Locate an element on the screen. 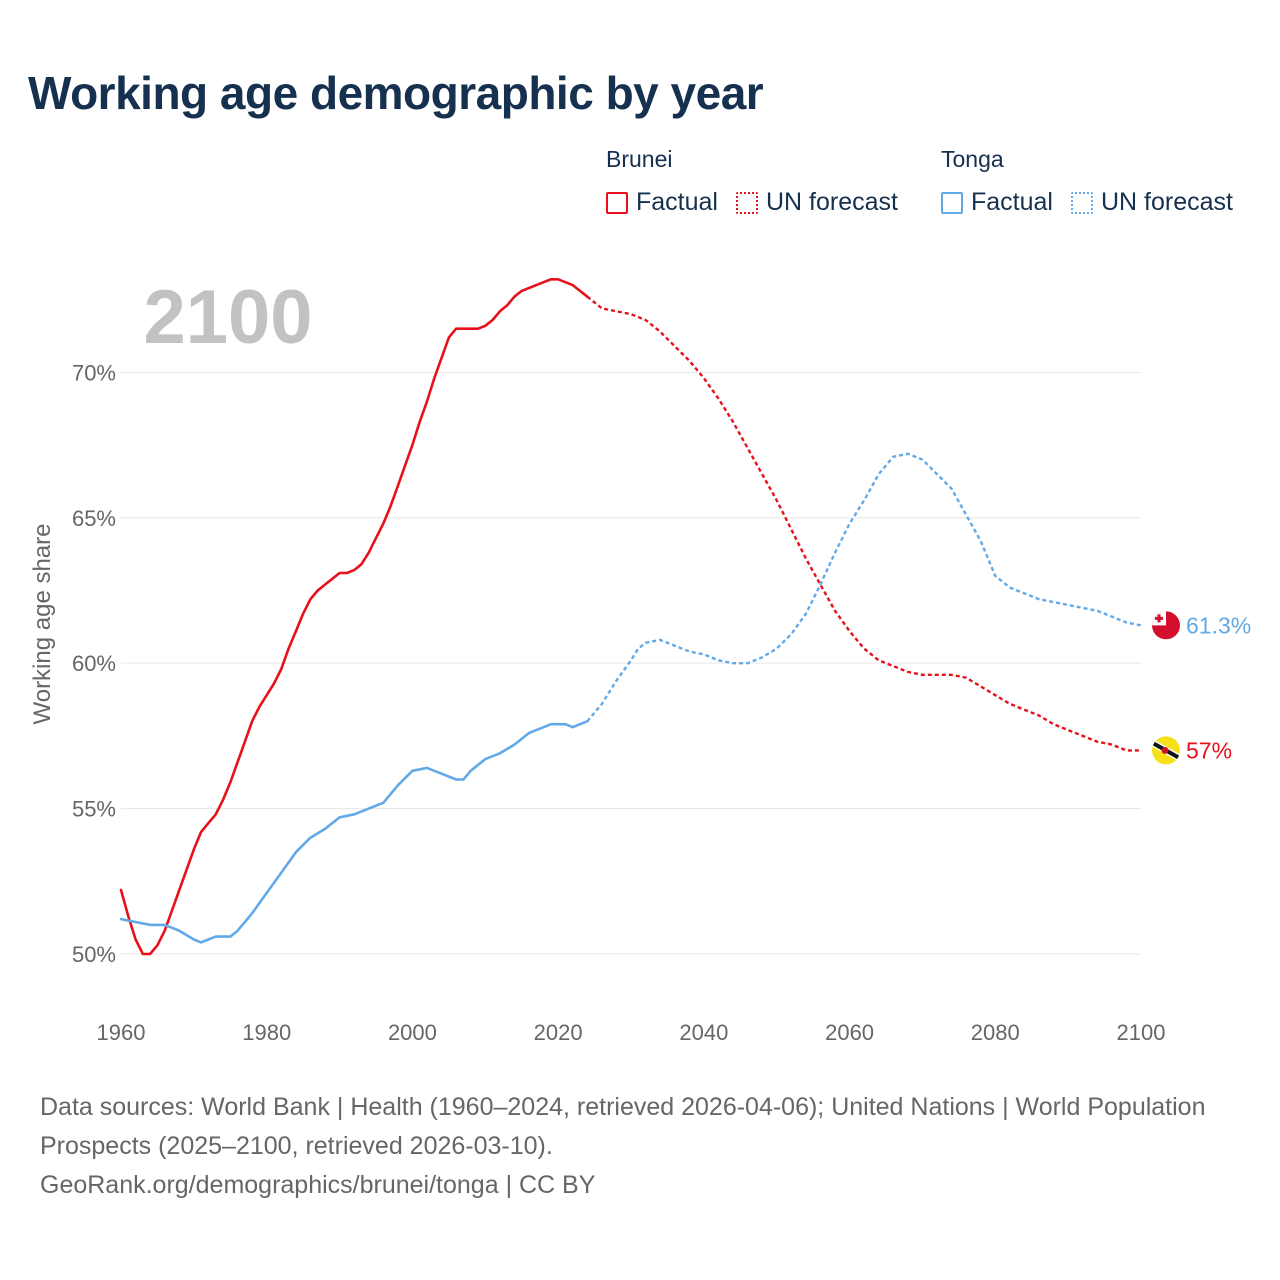 The width and height of the screenshot is (1280, 1280). y-tick-label: 60% is located at coordinates (94, 663).